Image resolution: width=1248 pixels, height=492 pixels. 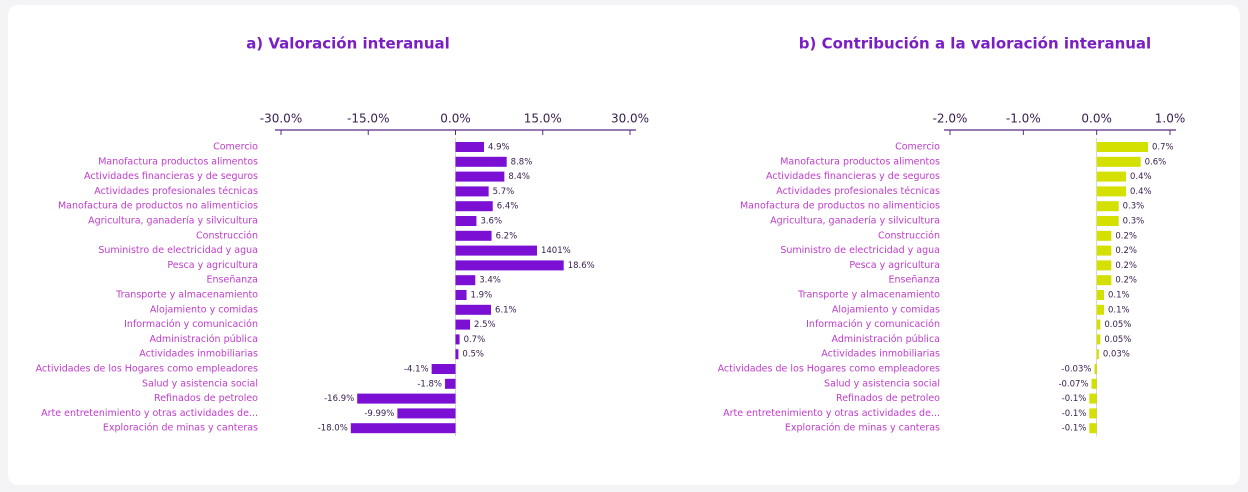 I want to click on category-label: Pesca y agricultura, so click(x=894, y=265).